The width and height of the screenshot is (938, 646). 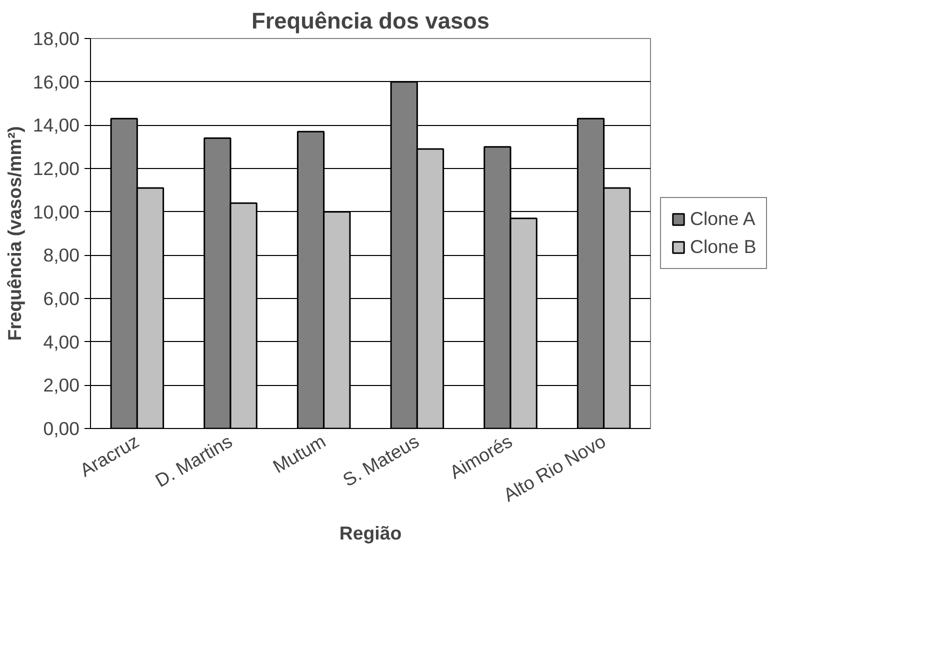 I want to click on legend-label: Clone A, so click(x=723, y=219).